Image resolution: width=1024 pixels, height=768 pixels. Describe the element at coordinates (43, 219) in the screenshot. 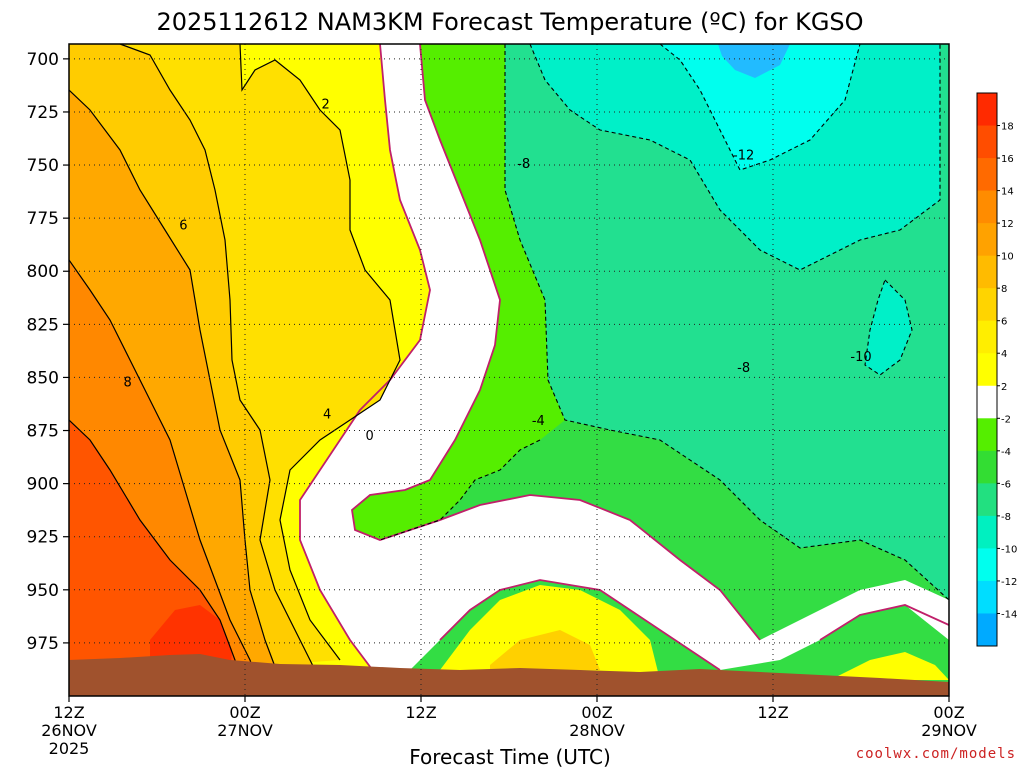

I see `y-tick-label: 775` at that location.